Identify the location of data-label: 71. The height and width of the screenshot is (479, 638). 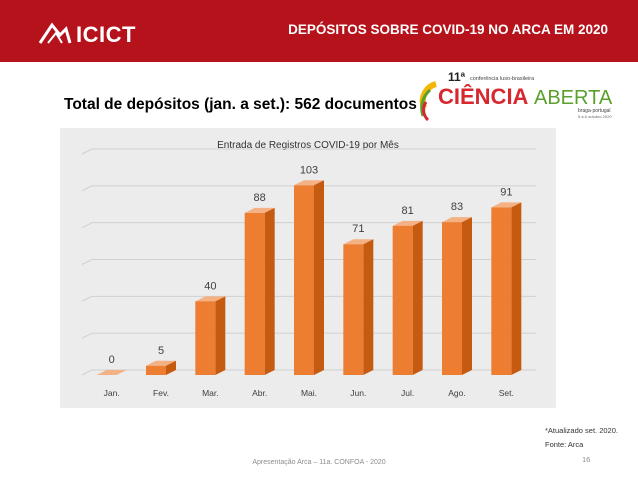
(358, 229).